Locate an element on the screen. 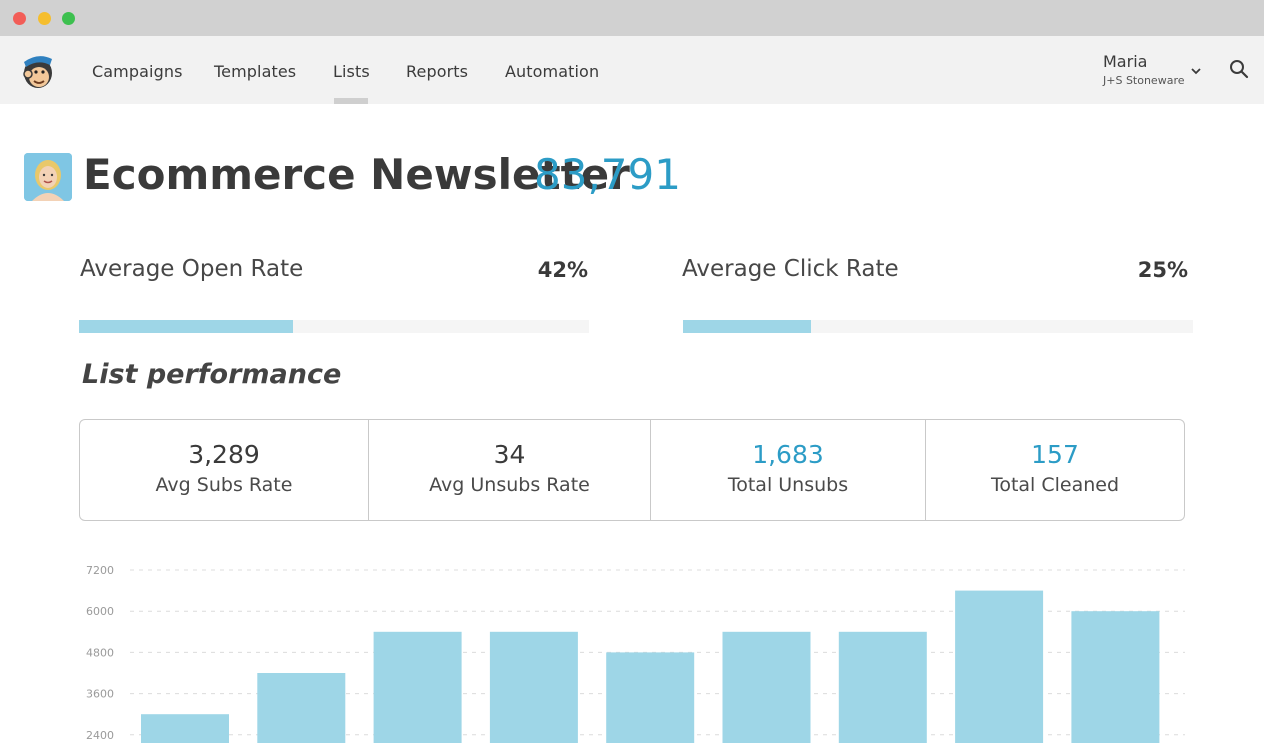 The height and width of the screenshot is (743, 1264). list-avatar is located at coordinates (48, 177).